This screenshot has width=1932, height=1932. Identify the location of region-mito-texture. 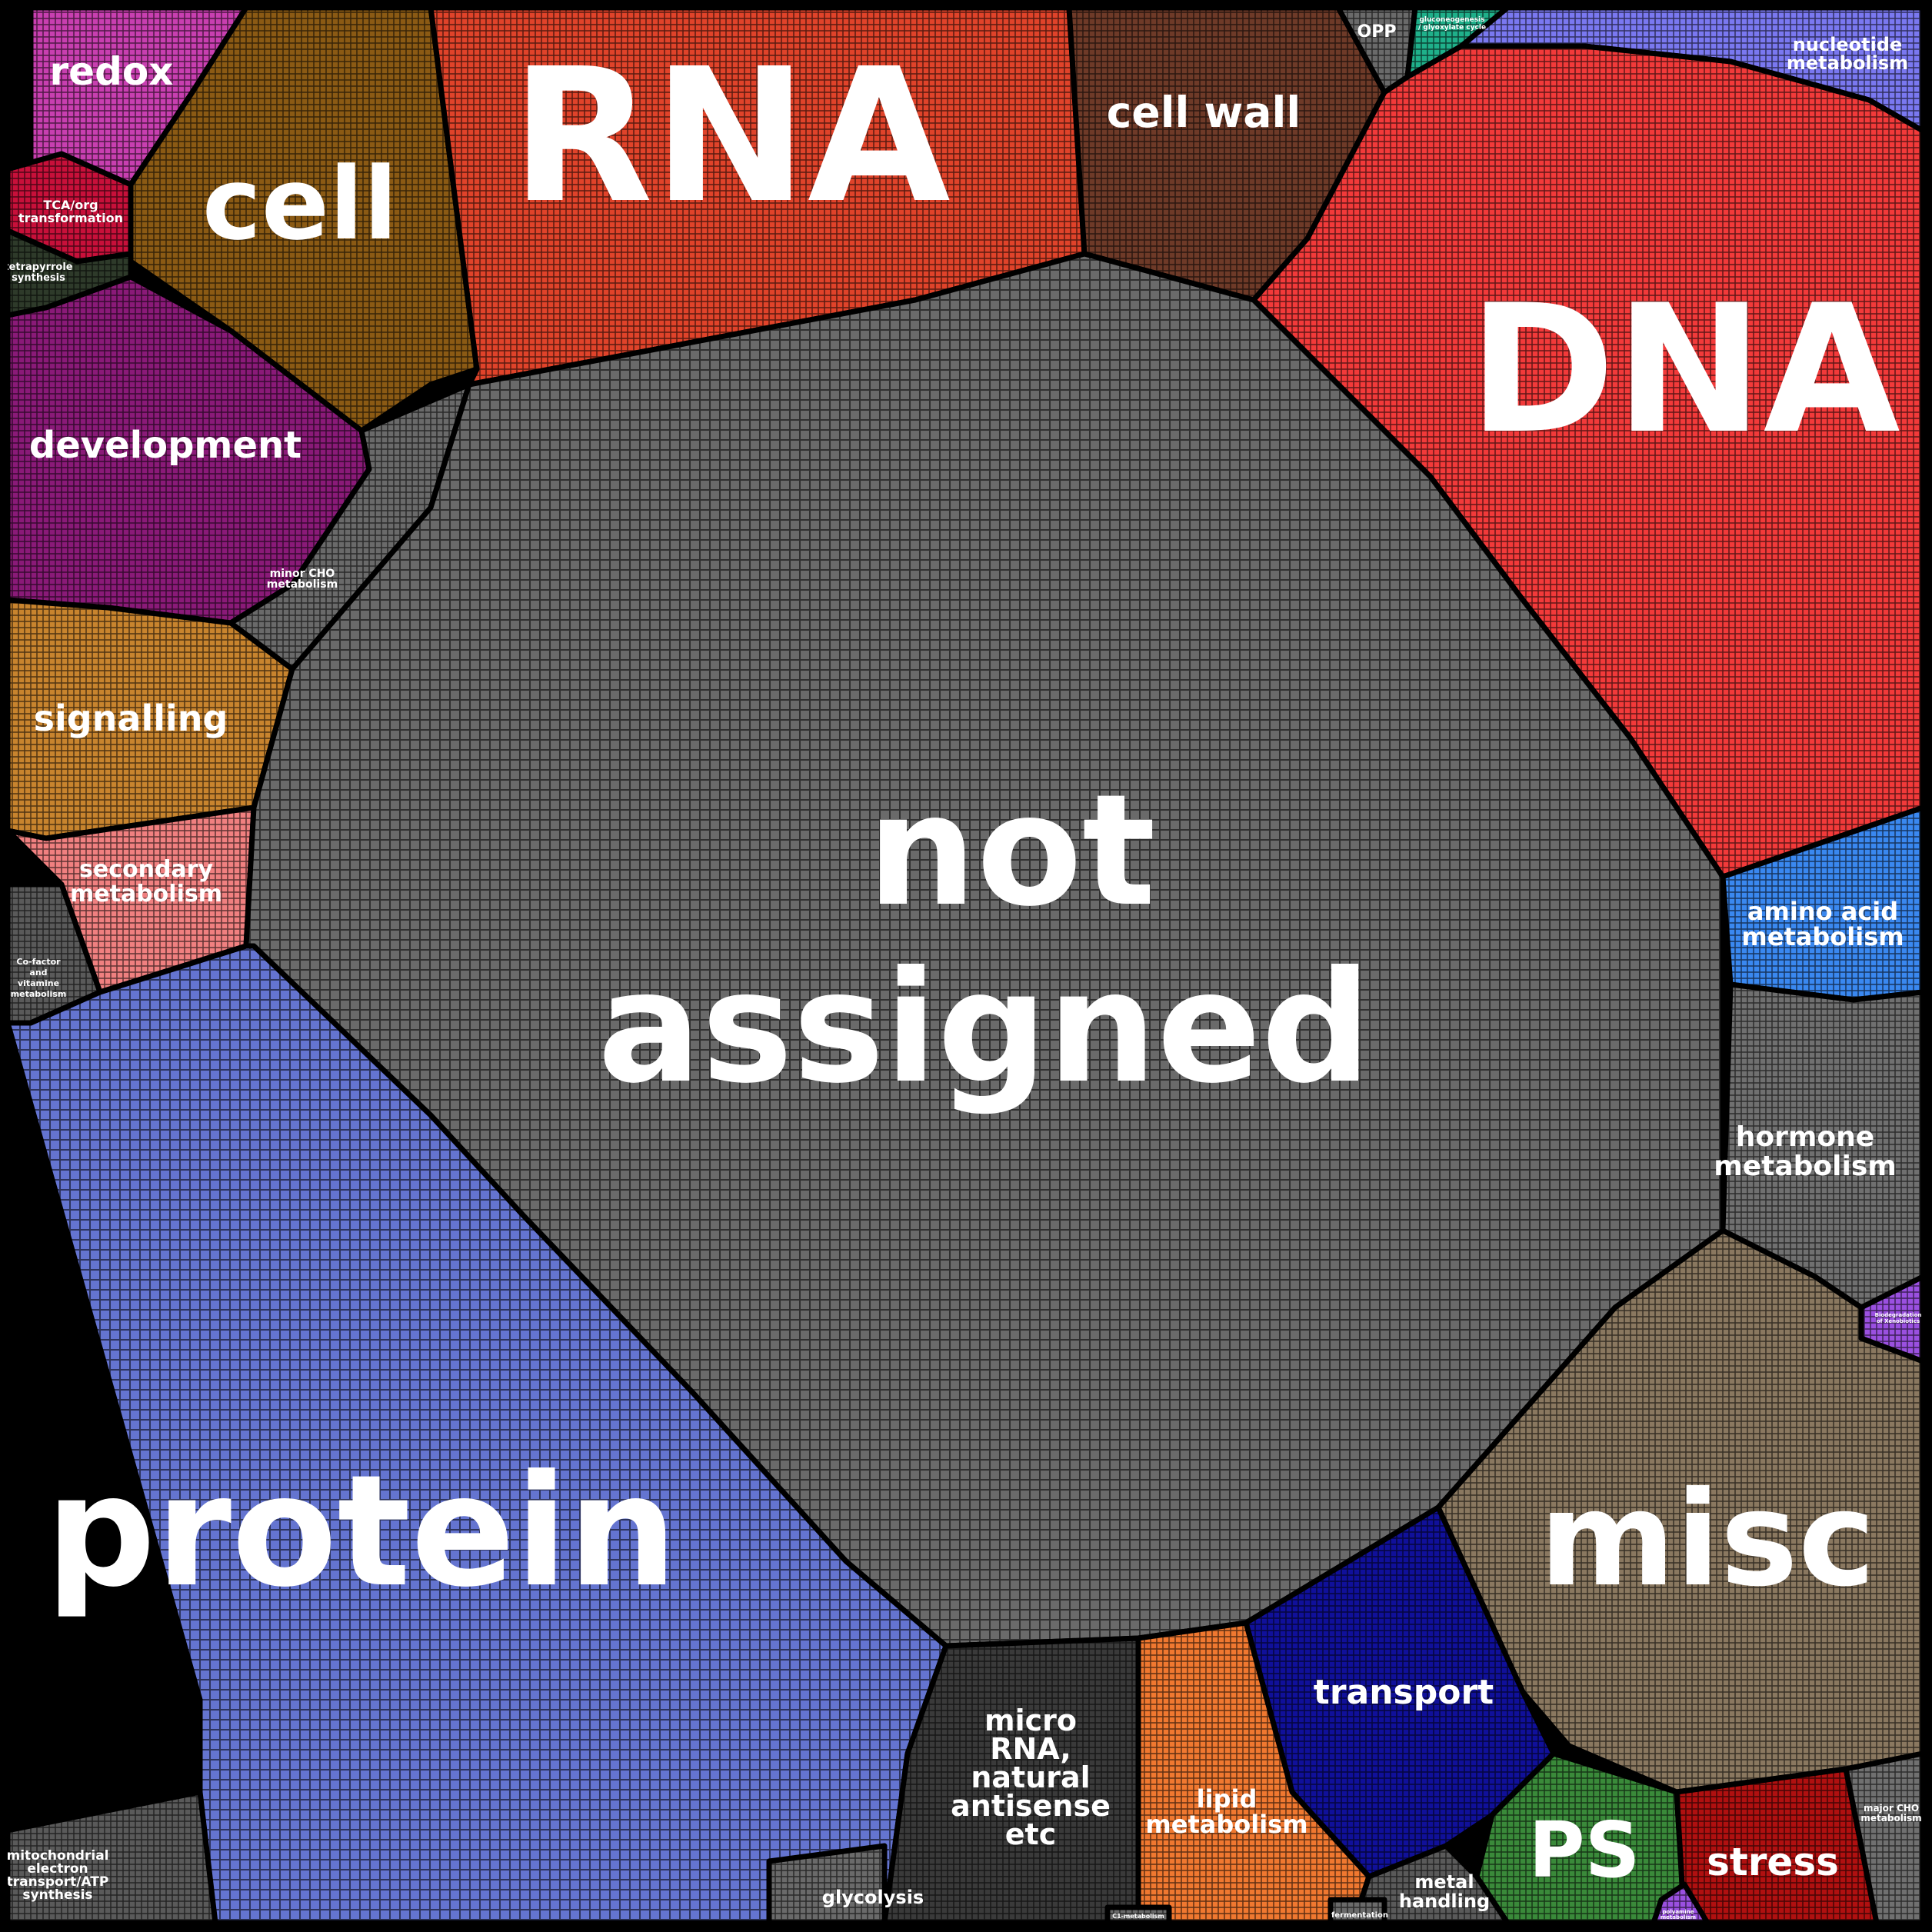
(111, 1857).